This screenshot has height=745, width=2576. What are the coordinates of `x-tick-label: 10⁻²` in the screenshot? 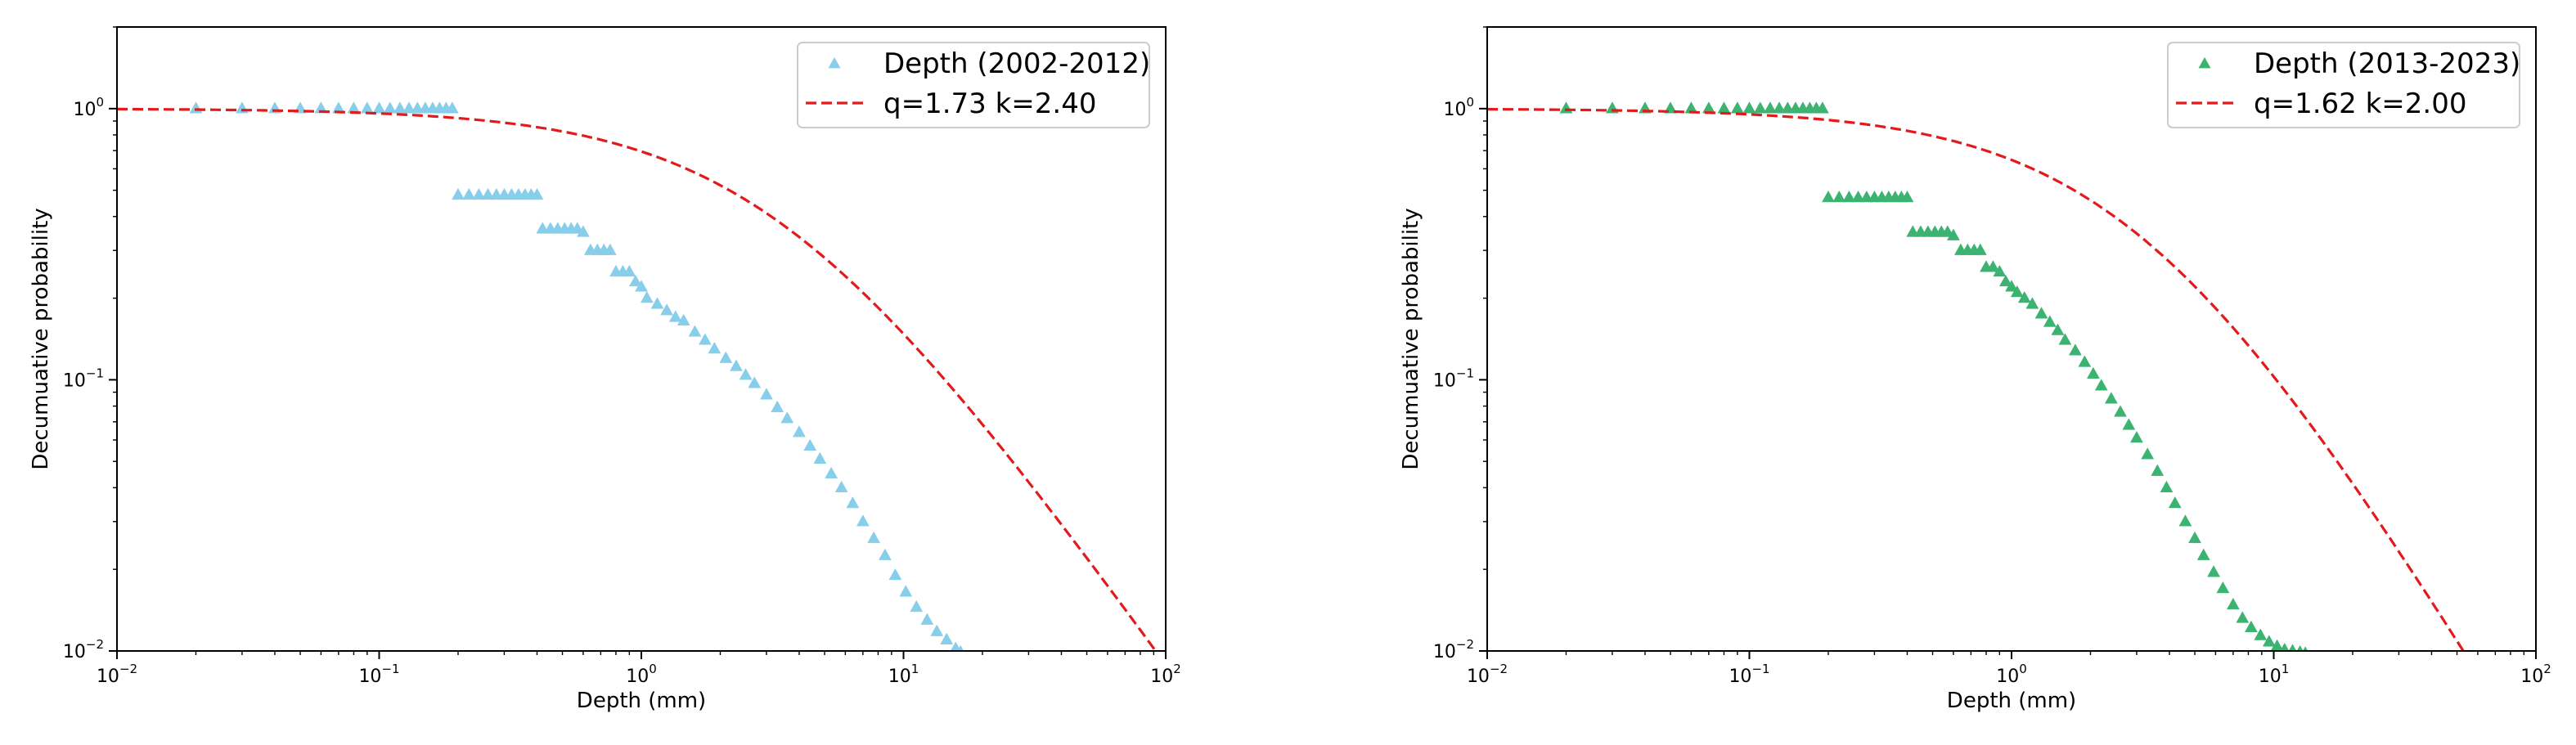 It's located at (117, 674).